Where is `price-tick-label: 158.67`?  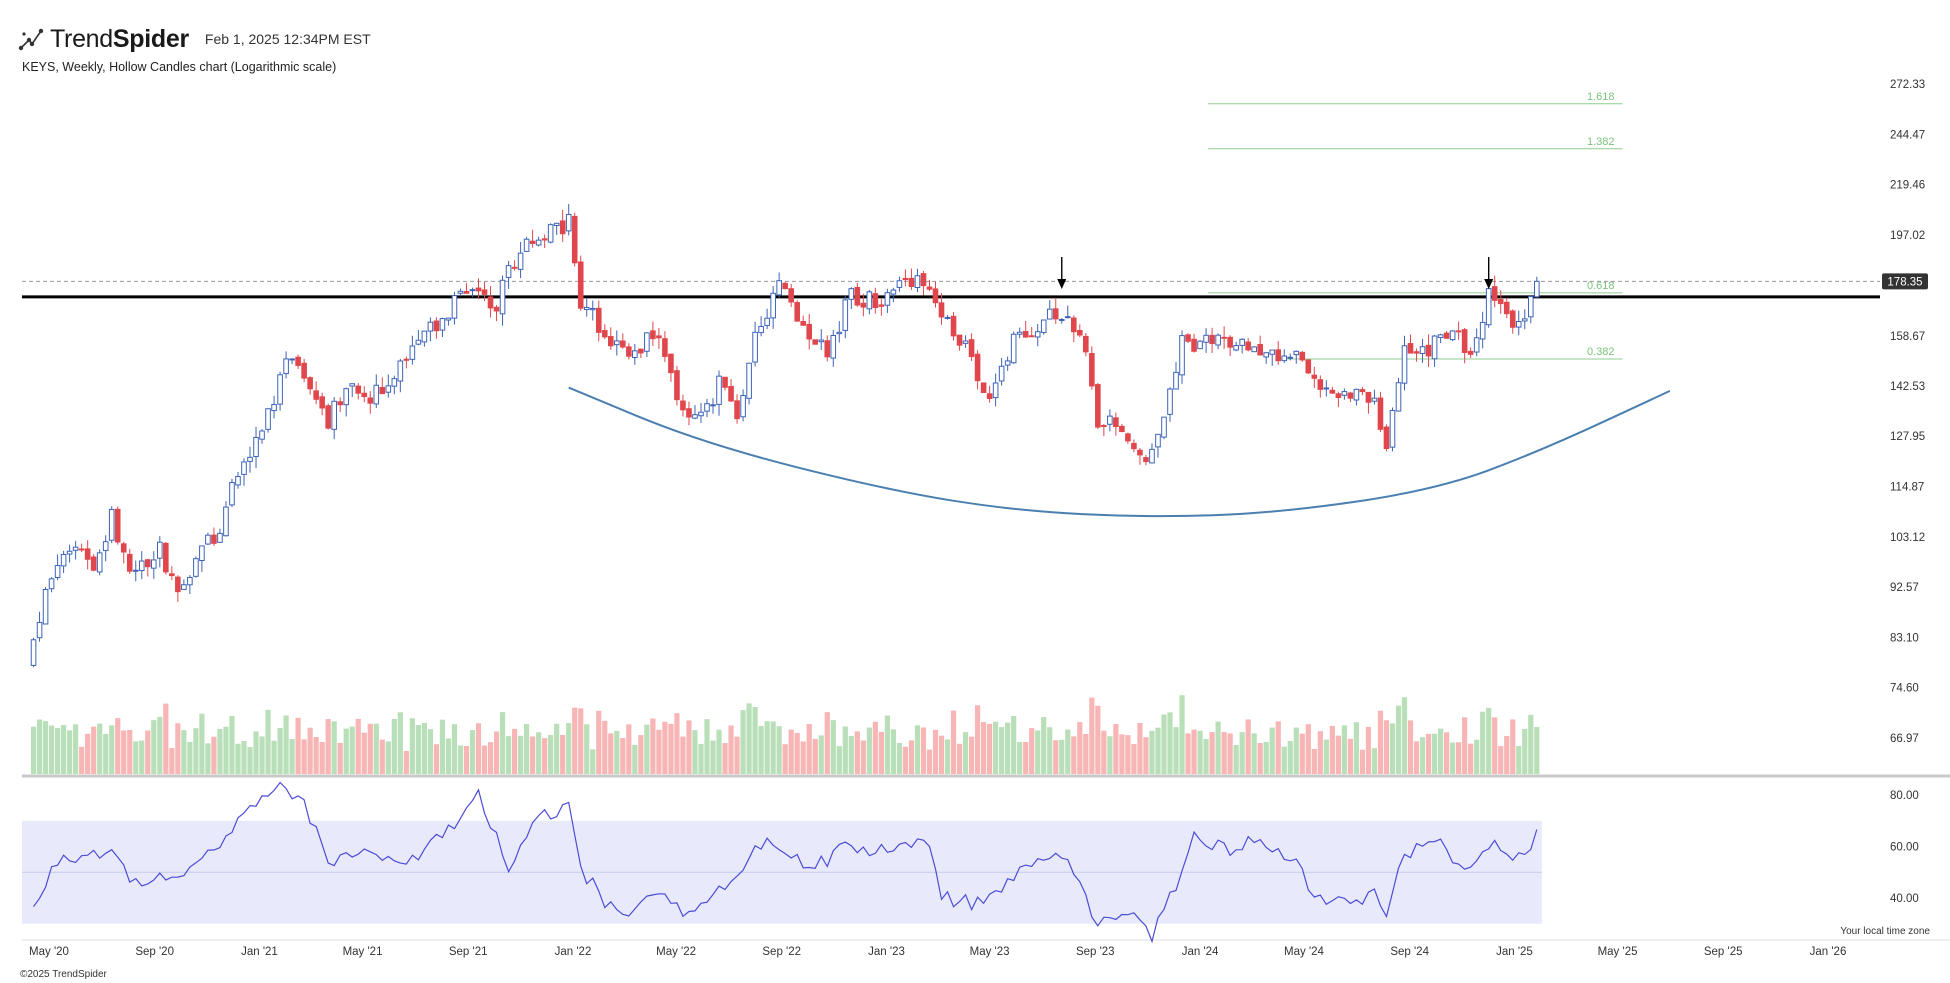 price-tick-label: 158.67 is located at coordinates (1907, 337).